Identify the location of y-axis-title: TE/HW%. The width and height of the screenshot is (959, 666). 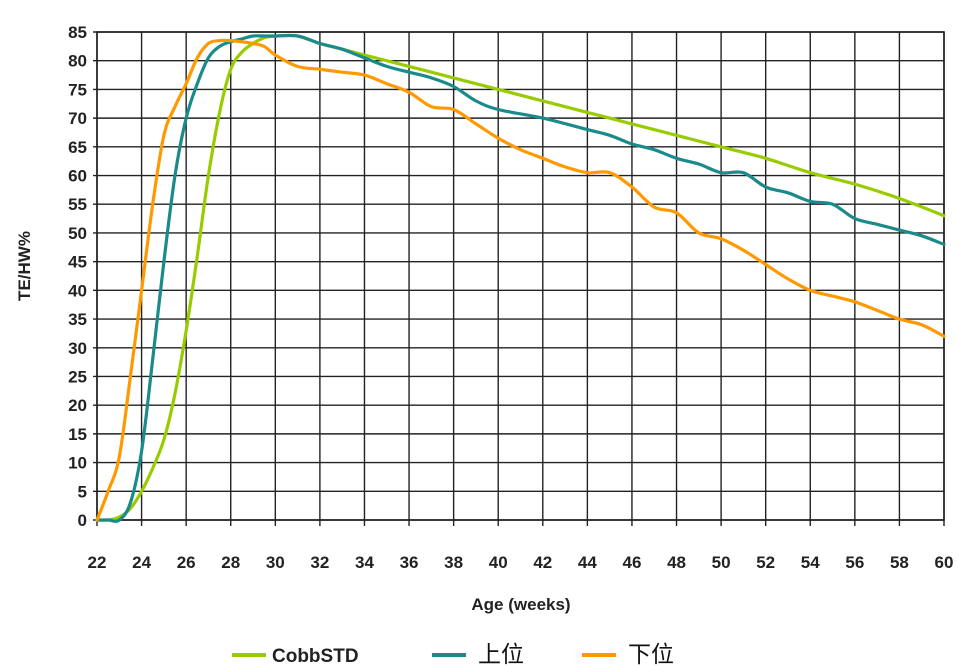
(24, 266).